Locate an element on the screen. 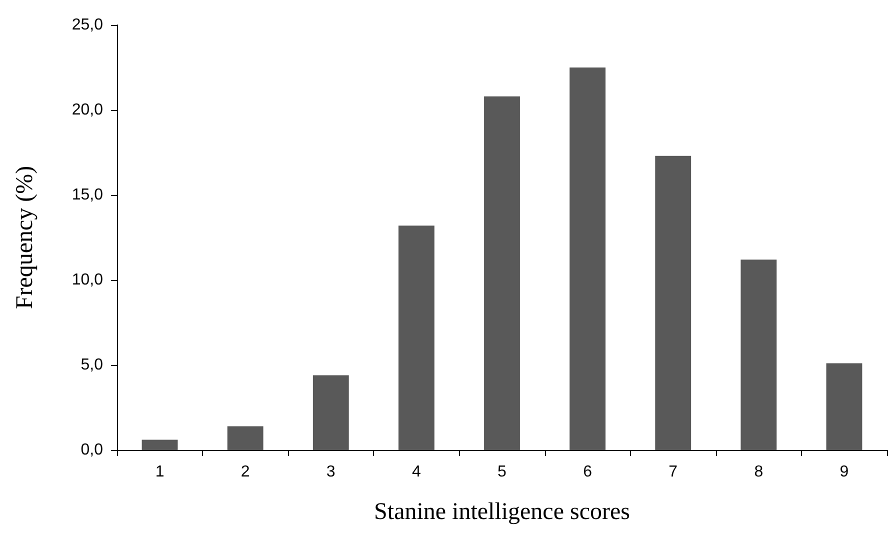  x-tick-label: 3 is located at coordinates (331, 472).